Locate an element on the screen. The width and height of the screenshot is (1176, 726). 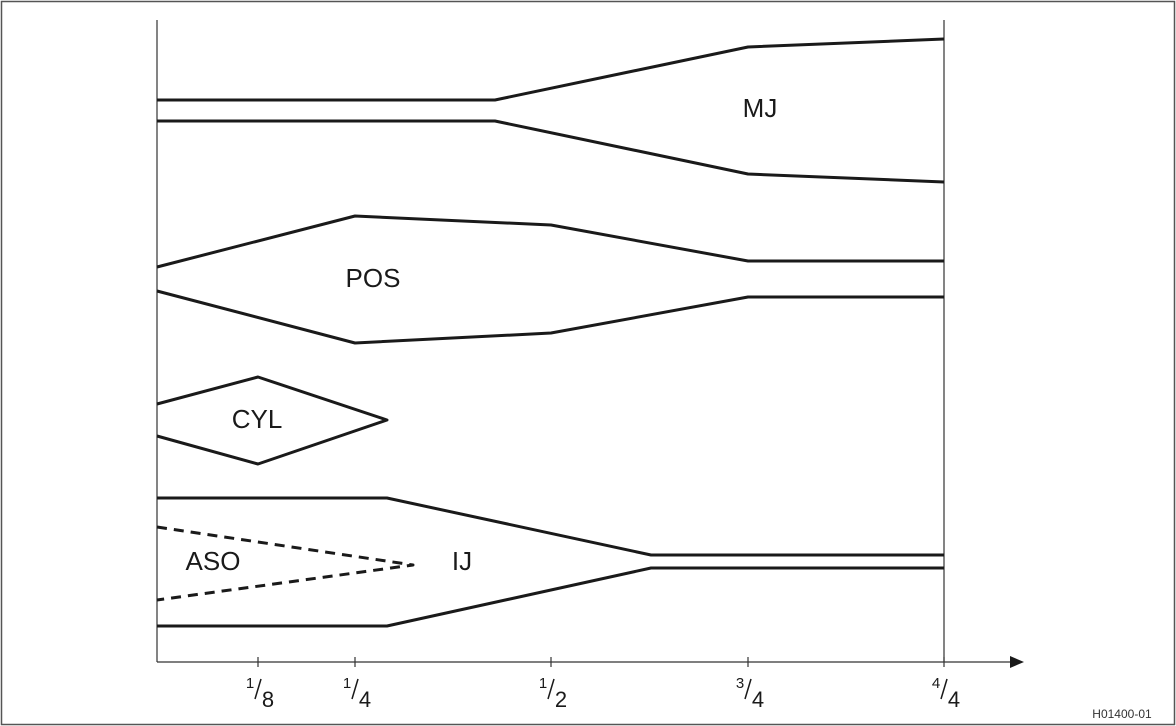
cyl-shape is located at coordinates (272, 420).